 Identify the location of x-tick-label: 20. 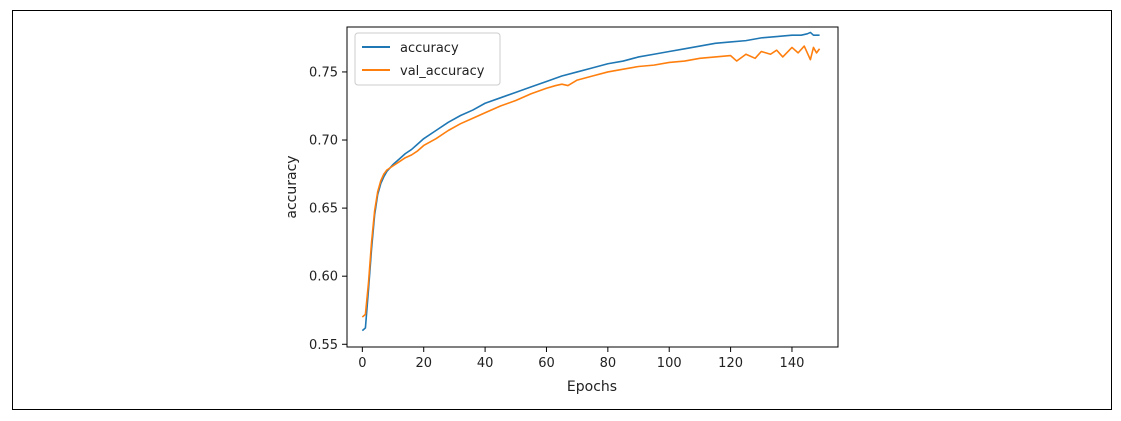
(423, 363).